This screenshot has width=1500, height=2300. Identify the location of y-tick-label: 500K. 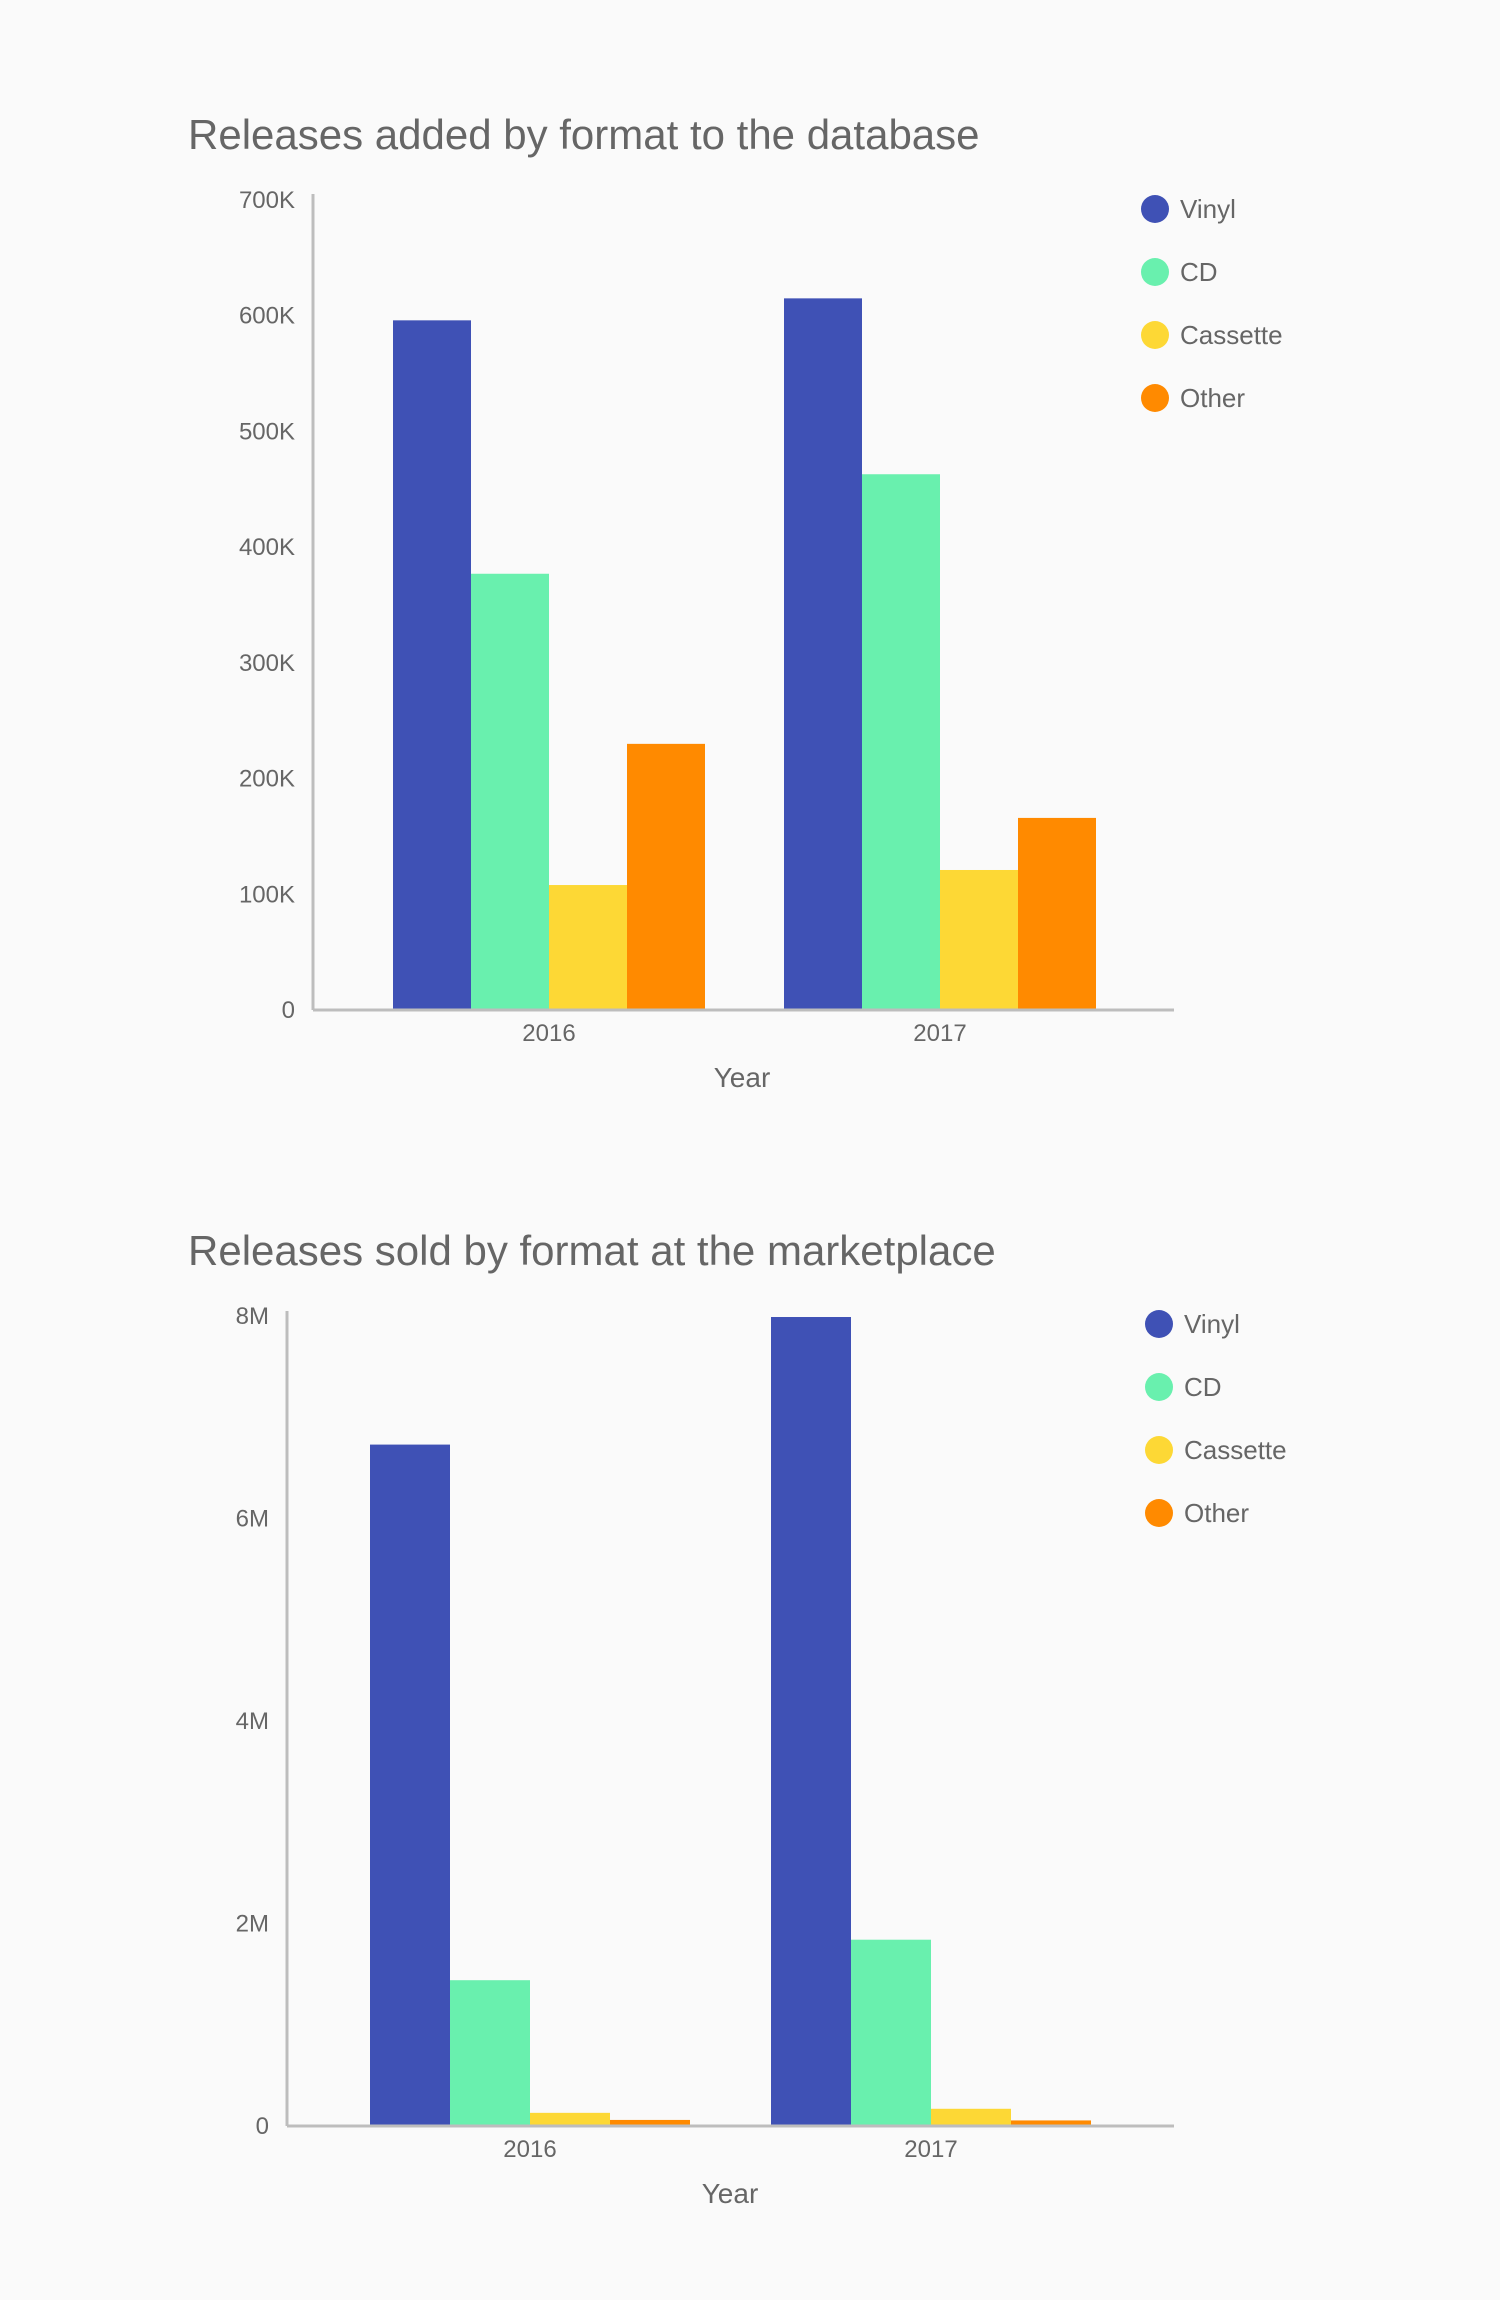
(267, 431).